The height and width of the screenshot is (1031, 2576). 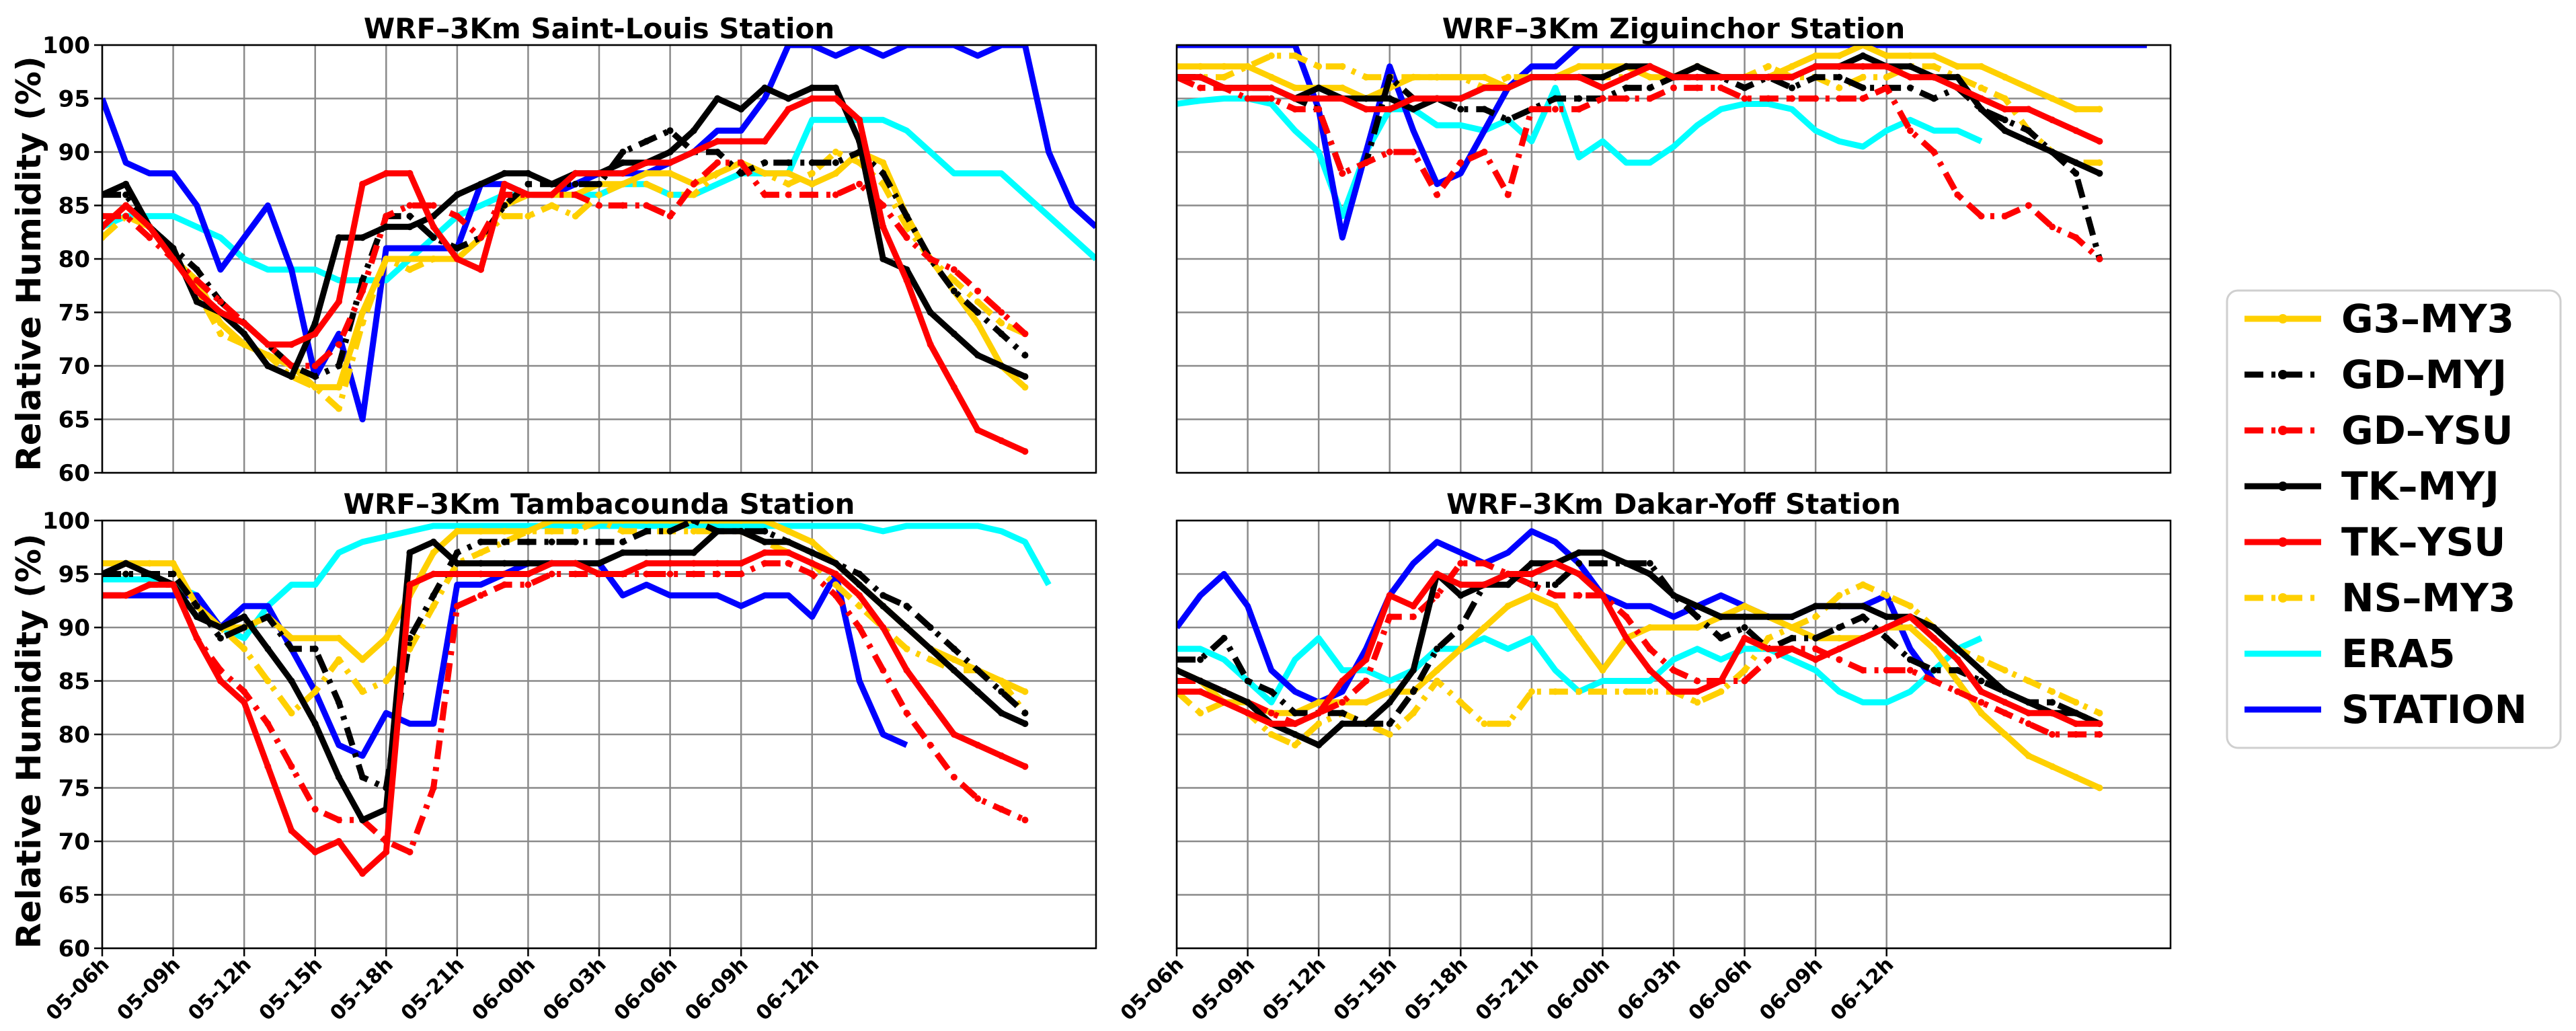 I want to click on legend-swatch-marker, so click(x=2283, y=374).